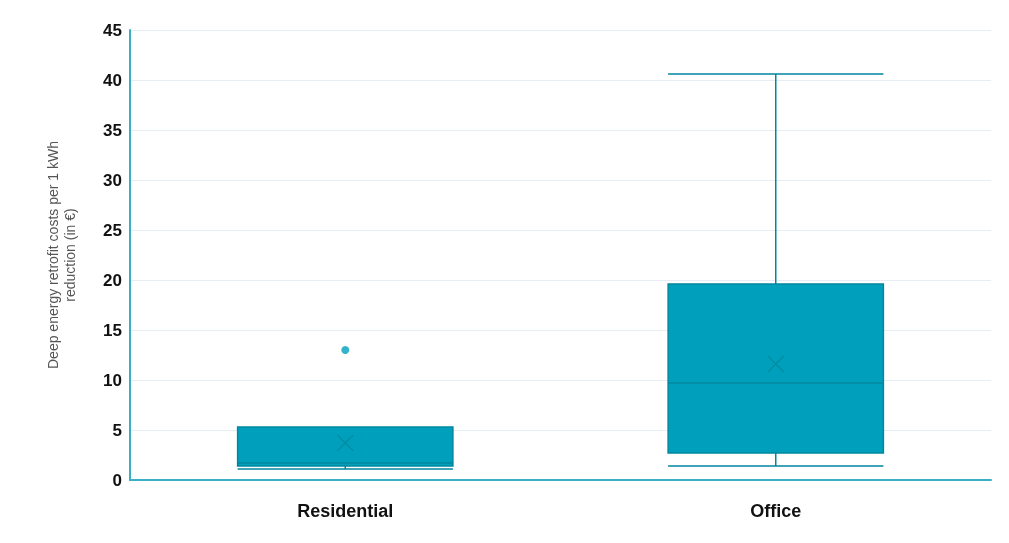  Describe the element at coordinates (112, 30) in the screenshot. I see `y-tick-label: 45` at that location.